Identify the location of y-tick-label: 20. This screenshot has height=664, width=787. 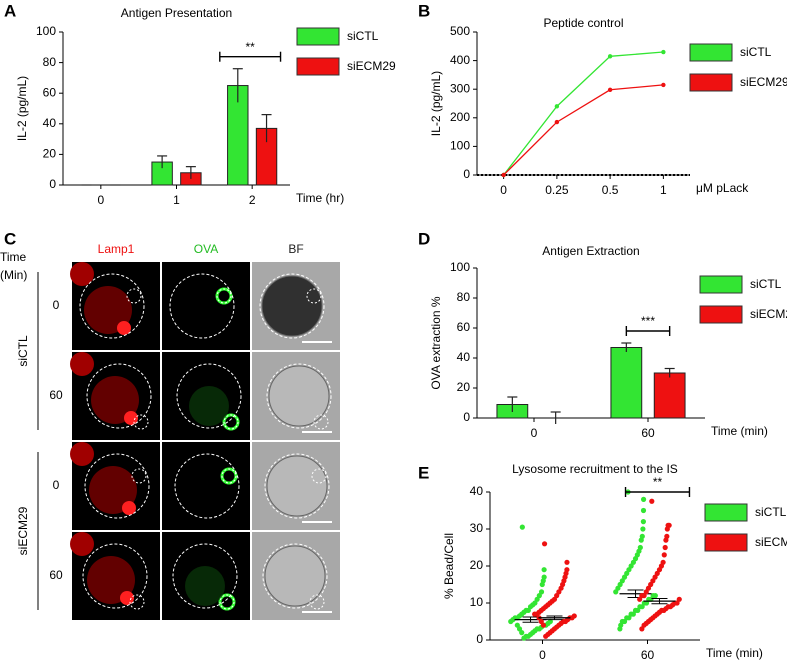
(50, 154).